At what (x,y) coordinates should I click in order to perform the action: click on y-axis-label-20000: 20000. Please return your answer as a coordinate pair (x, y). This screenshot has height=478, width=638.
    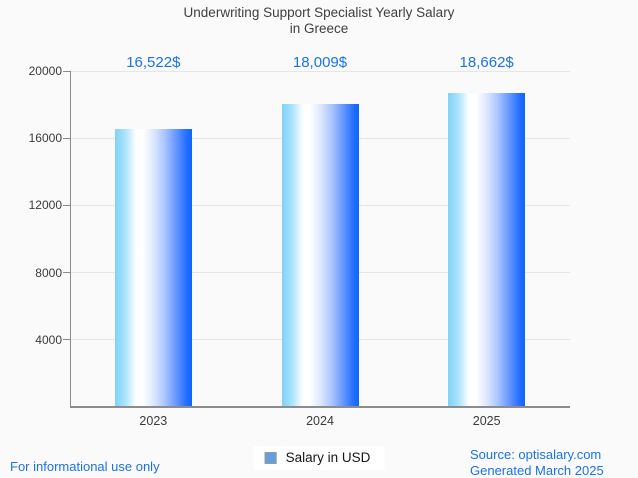
    Looking at the image, I should click on (45, 71).